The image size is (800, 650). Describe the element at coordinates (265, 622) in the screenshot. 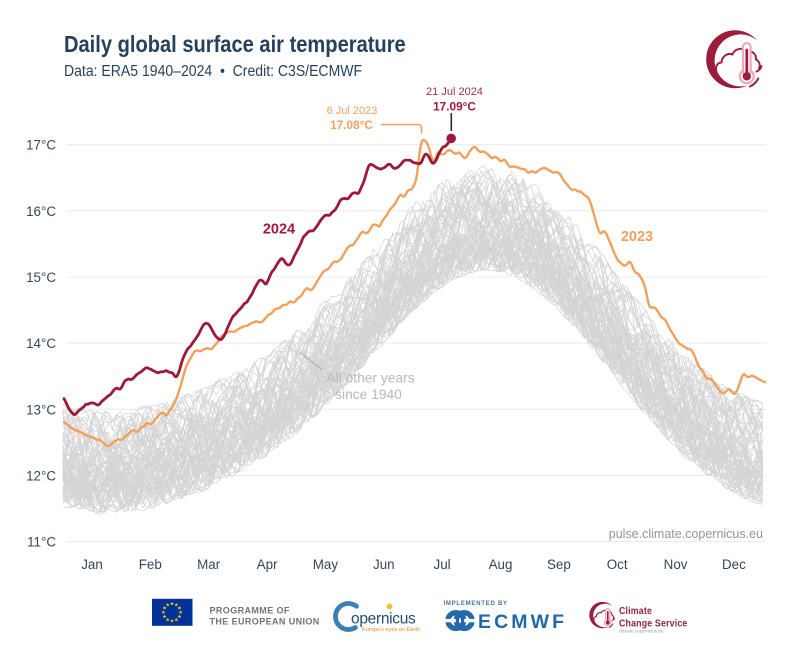

I see `svg-text: THE EUROPEAN UNION` at that location.